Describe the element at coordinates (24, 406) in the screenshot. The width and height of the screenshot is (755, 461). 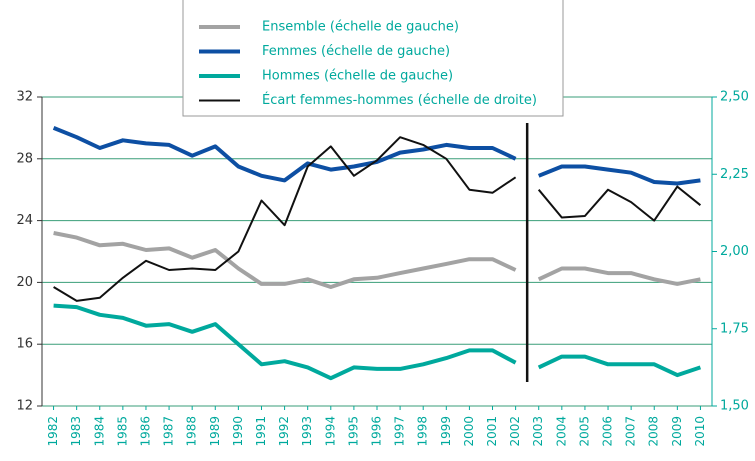
I see `y-tick-label: 12` at that location.